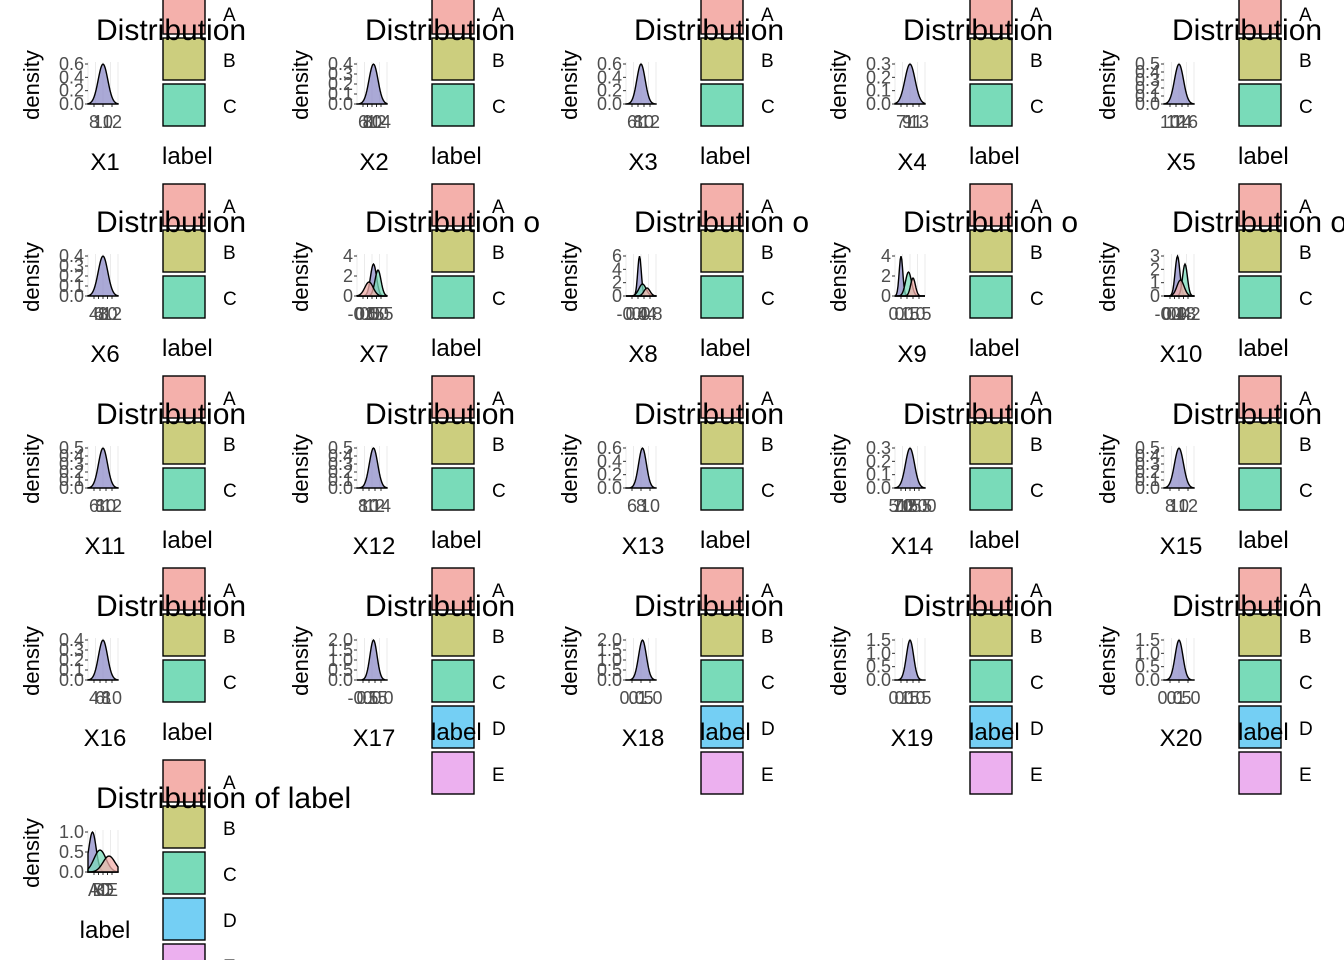 Image resolution: width=1344 pixels, height=960 pixels. What do you see at coordinates (71, 448) in the screenshot?
I see `y-tick-label: 0.5` at bounding box center [71, 448].